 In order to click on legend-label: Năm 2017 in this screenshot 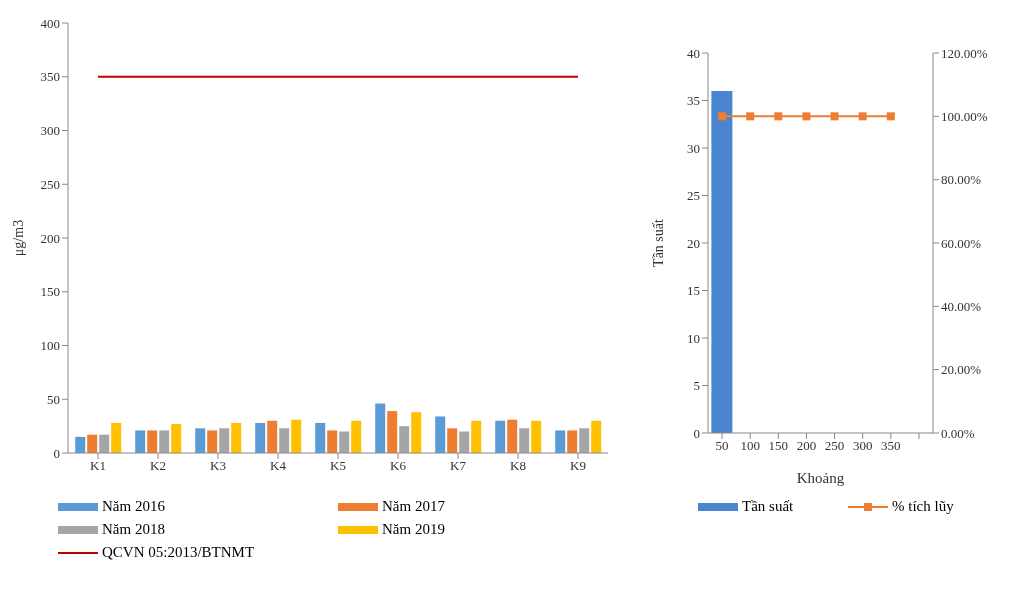, I will do `click(413, 506)`.